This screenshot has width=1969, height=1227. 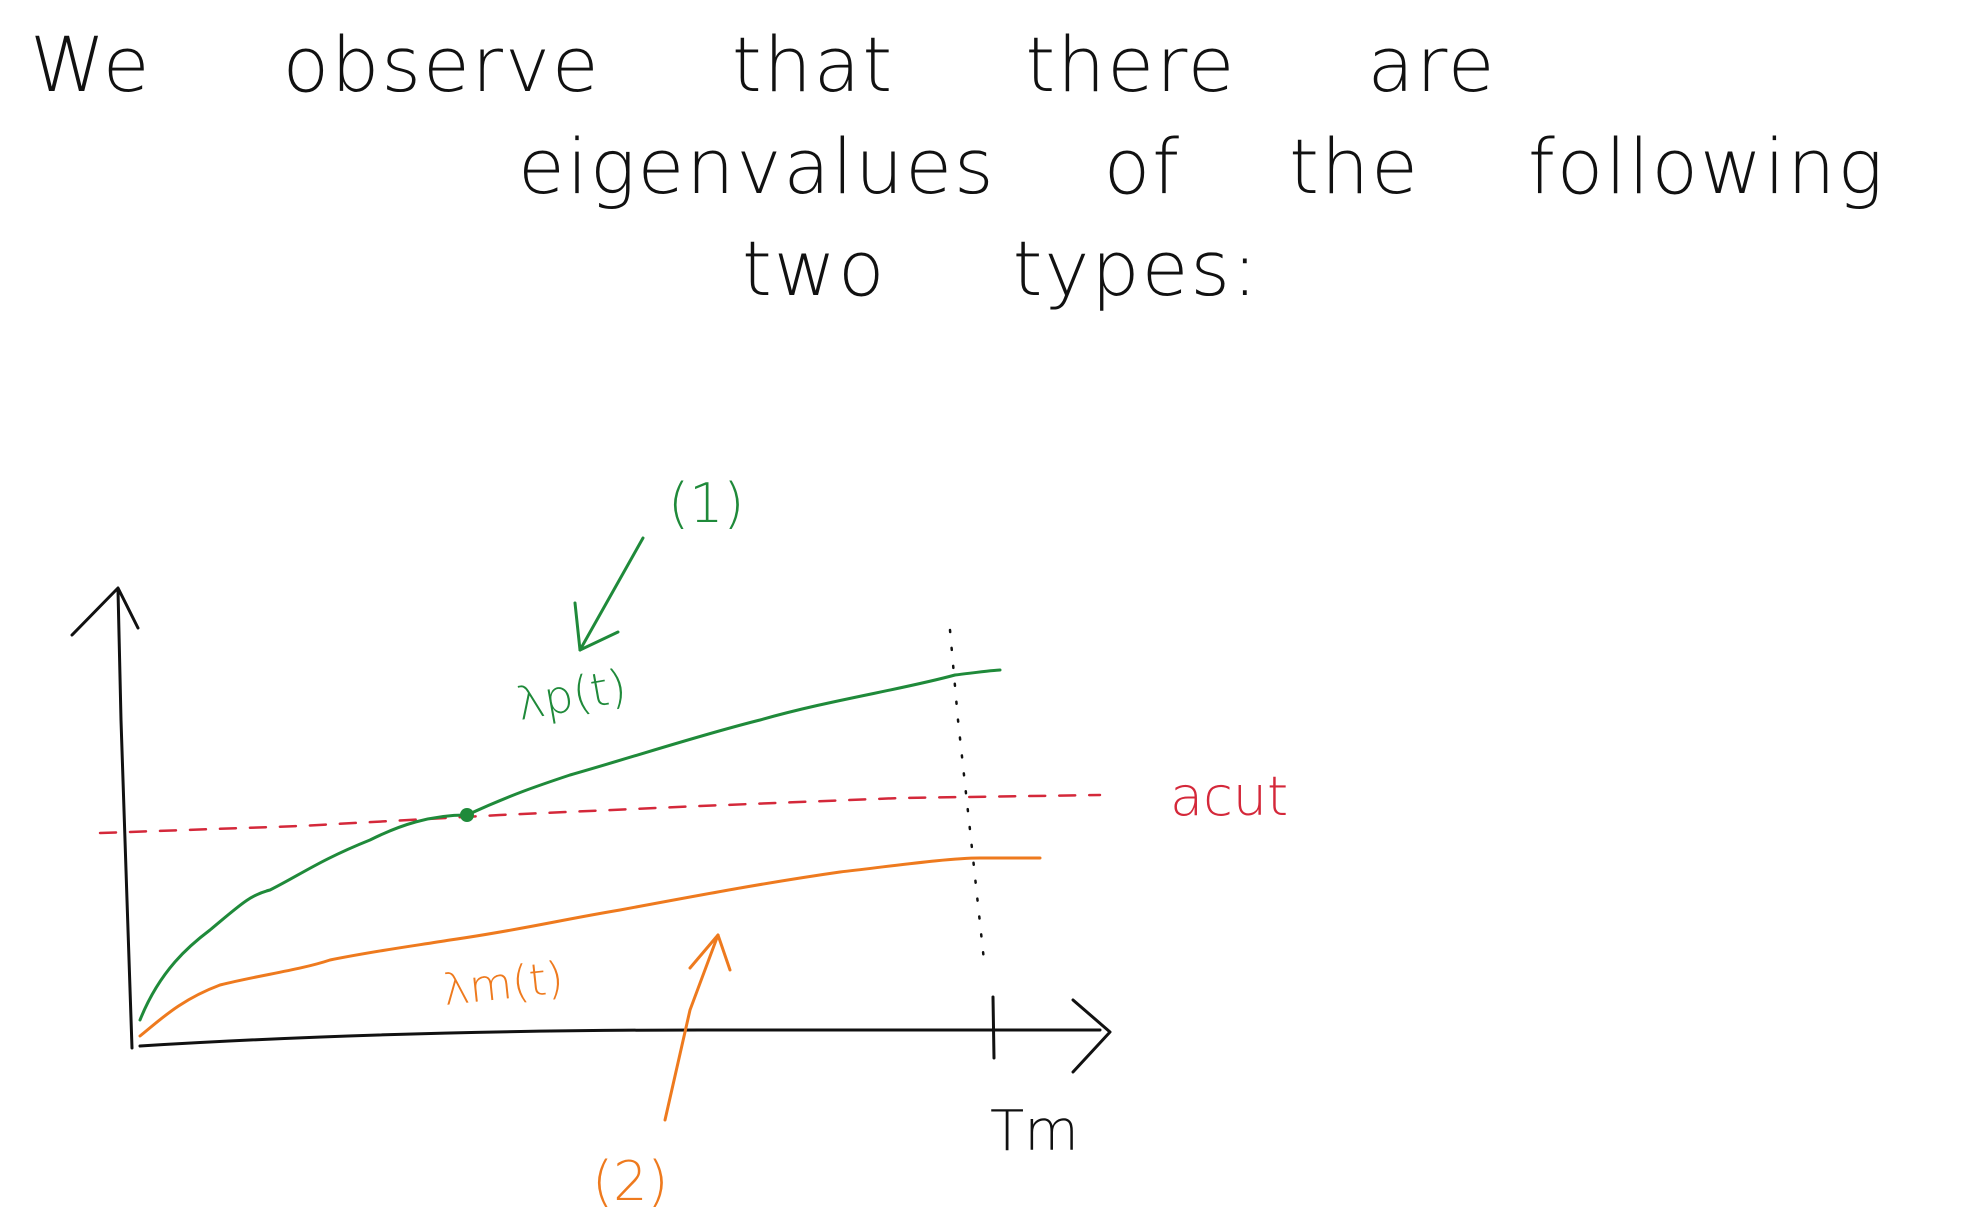 What do you see at coordinates (125, 819) in the screenshot?
I see `y-axis` at bounding box center [125, 819].